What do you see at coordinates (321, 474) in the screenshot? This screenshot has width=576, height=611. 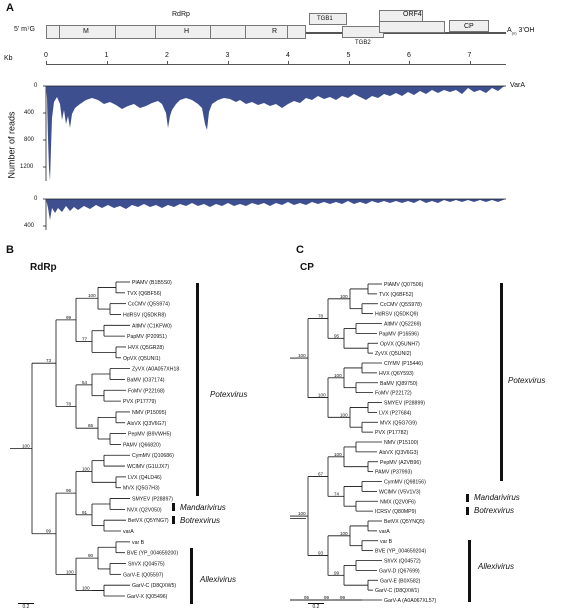 I see `bootstrap-value: 67` at bounding box center [321, 474].